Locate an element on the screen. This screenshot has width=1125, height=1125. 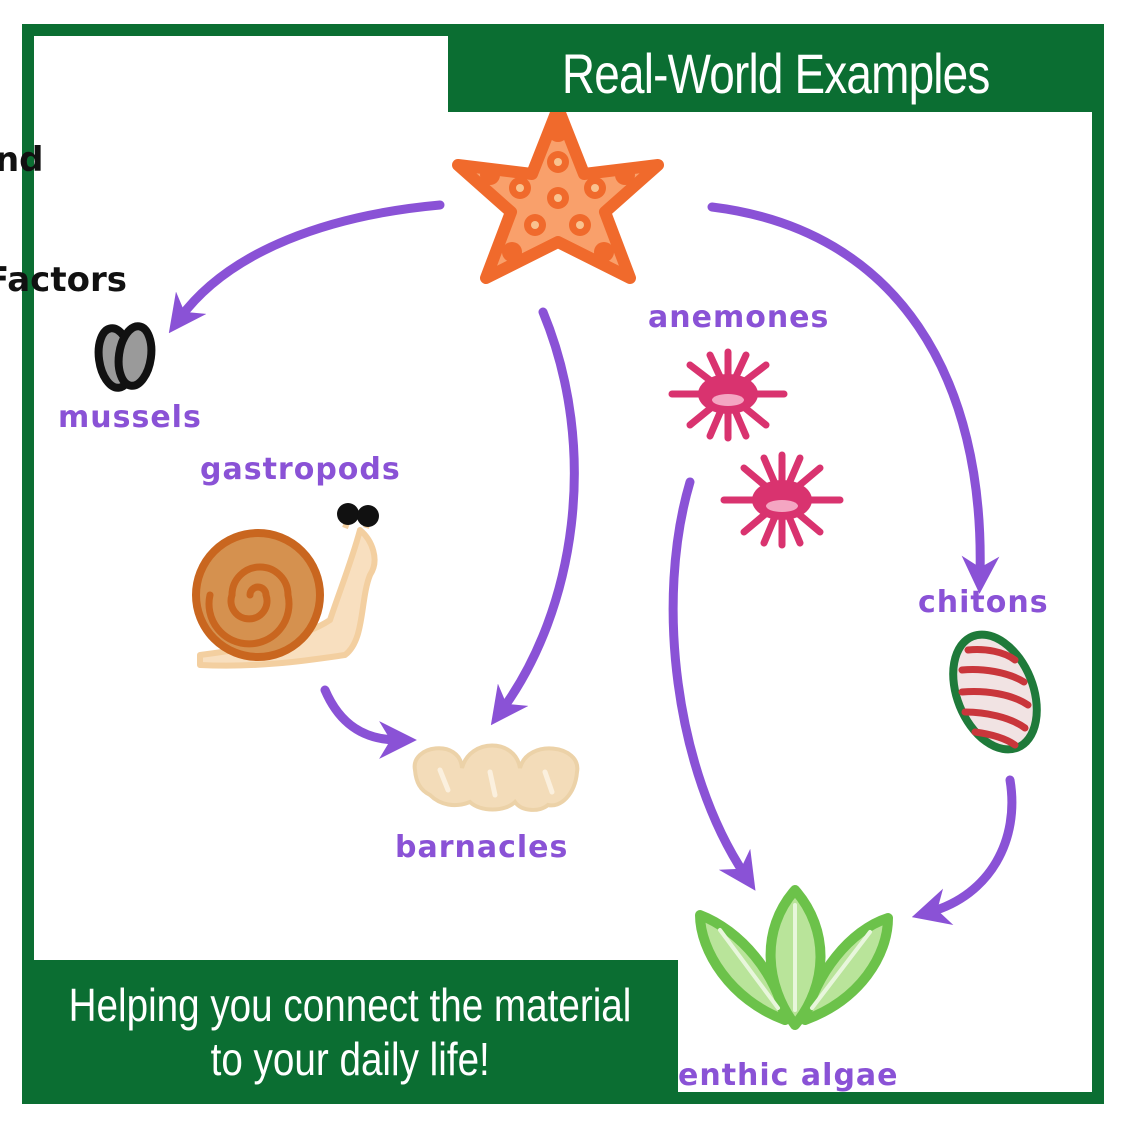
label-barnacles: barnacles is located at coordinates (482, 847).